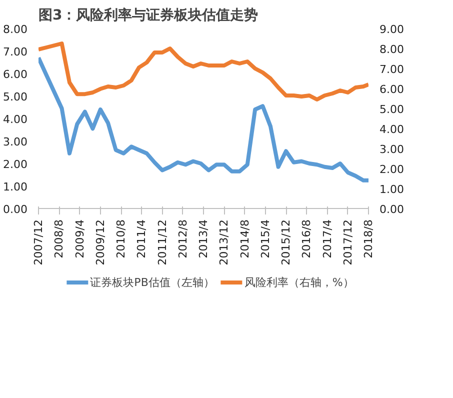 This screenshot has height=398, width=453. What do you see at coordinates (392, 209) in the screenshot?
I see `y2-tick-label: 0.00` at bounding box center [392, 209].